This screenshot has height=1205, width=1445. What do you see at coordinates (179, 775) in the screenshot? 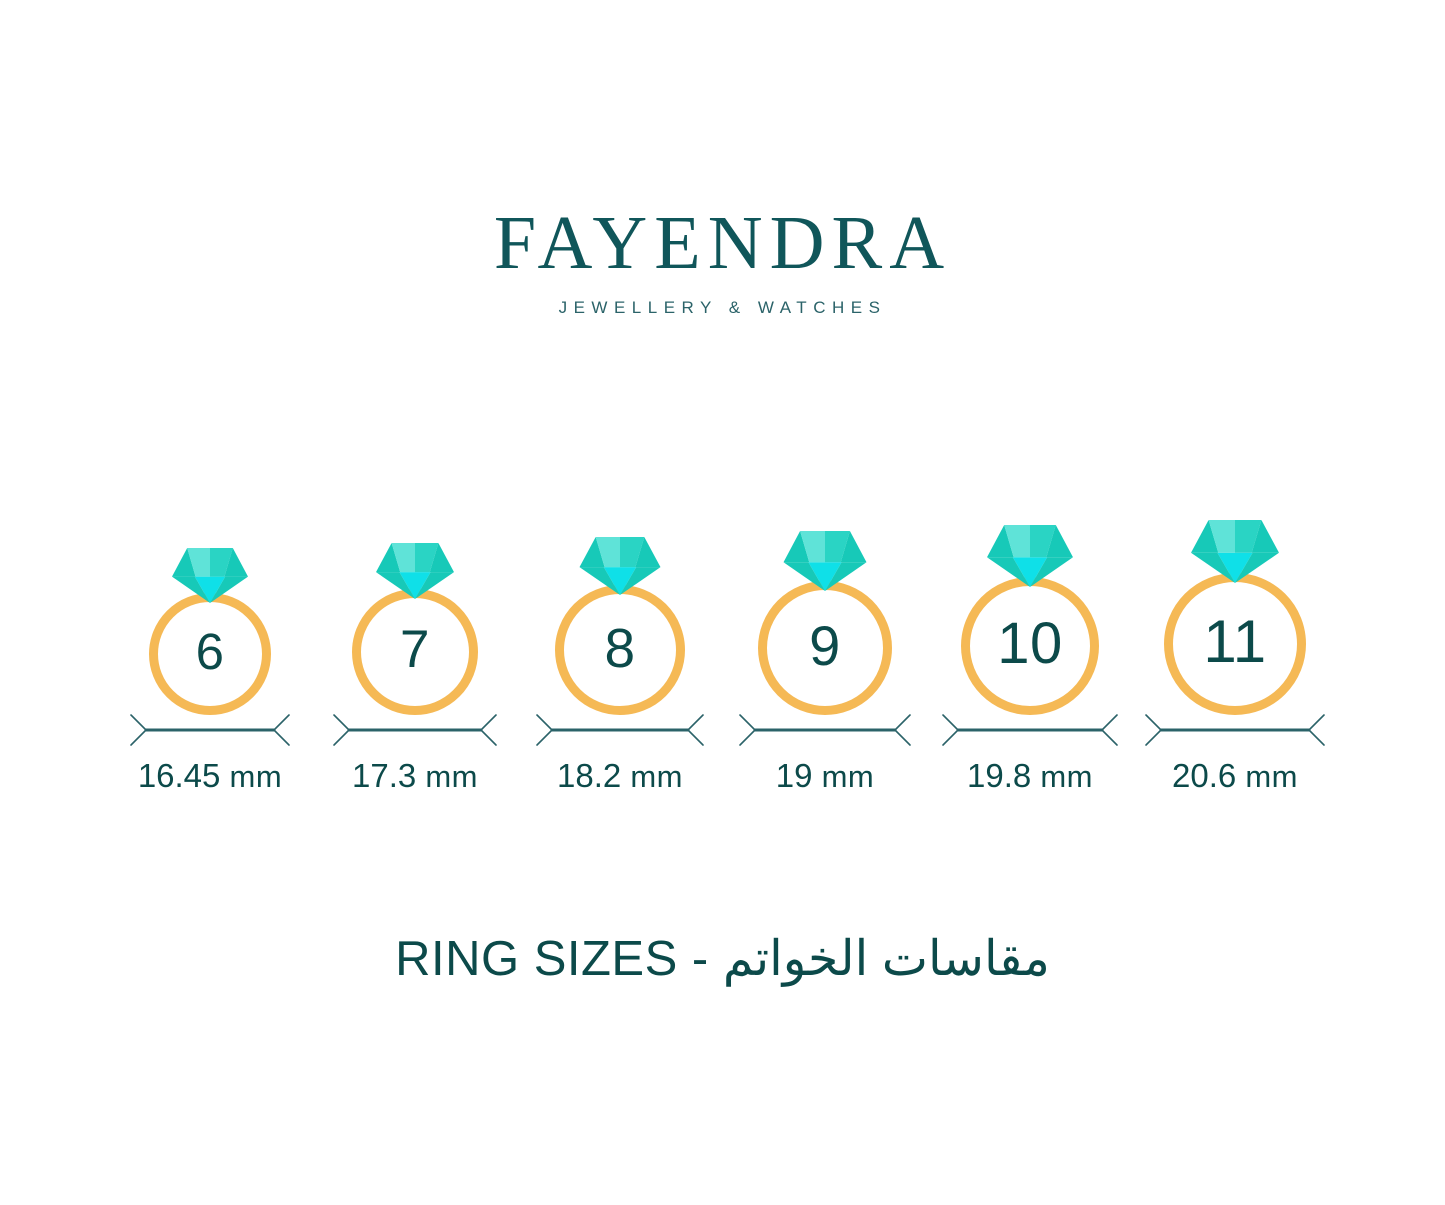
I see `dimension-value: 16.45` at bounding box center [179, 775].